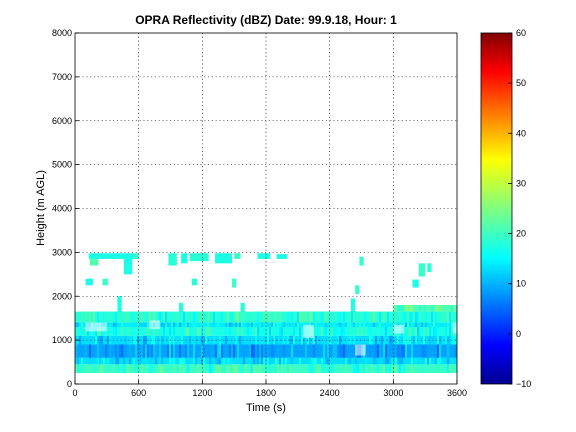 The height and width of the screenshot is (432, 576). I want to click on x-axis-ticks: 0 600 1200 1800 2400 3000 3600, so click(269, 389).